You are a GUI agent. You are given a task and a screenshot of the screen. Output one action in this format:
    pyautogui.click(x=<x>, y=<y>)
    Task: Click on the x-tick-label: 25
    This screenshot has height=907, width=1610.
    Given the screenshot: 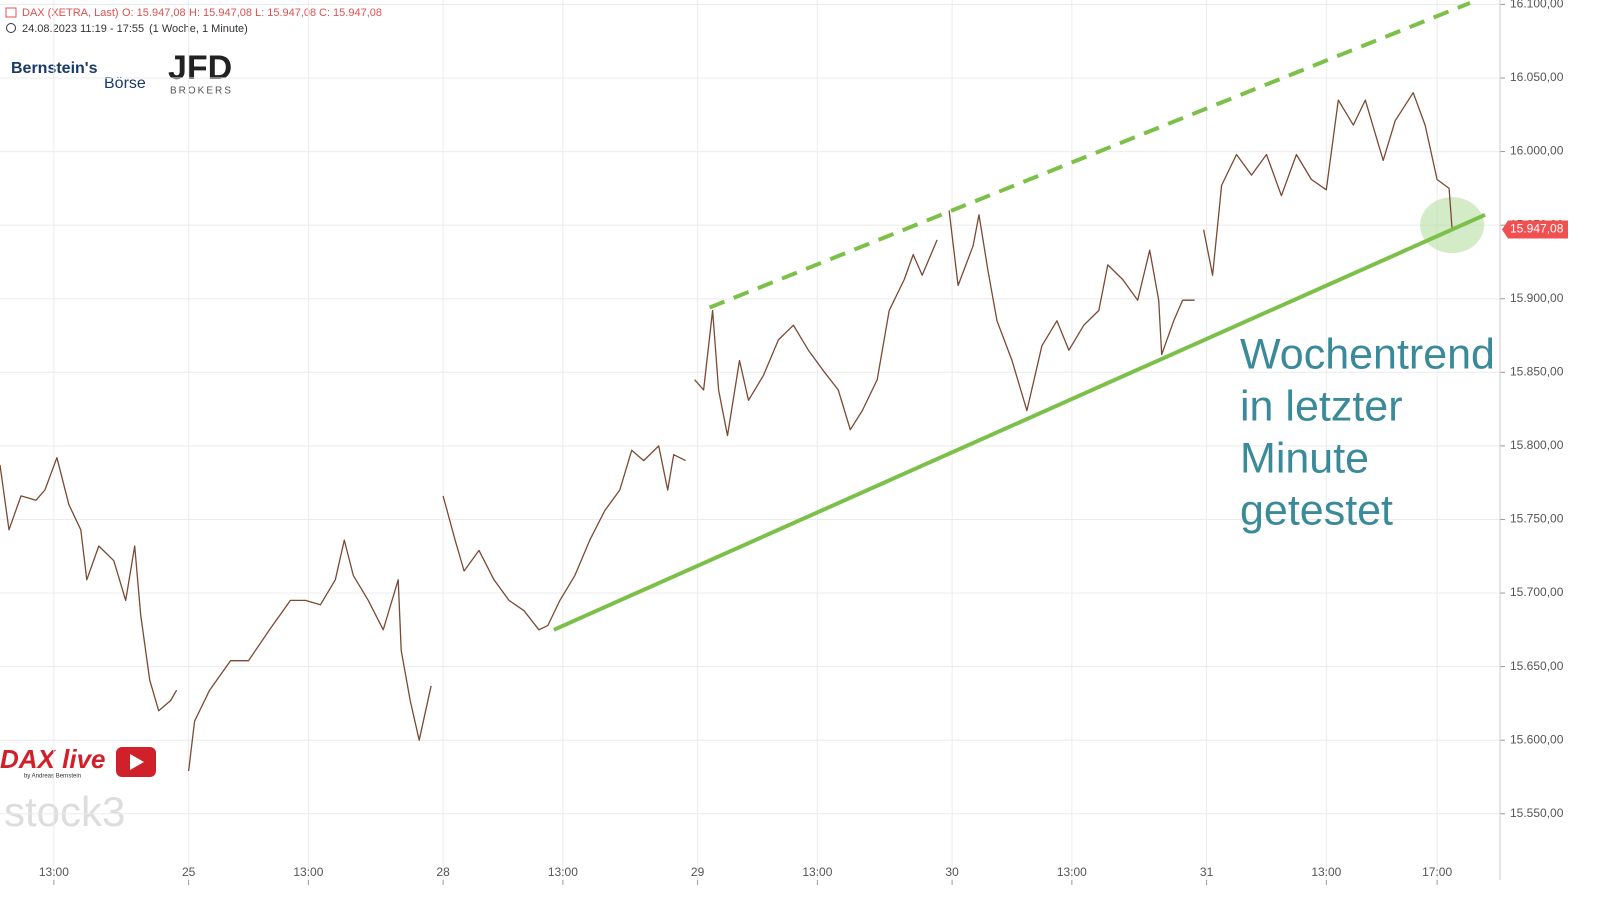 What is the action you would take?
    pyautogui.click(x=189, y=872)
    